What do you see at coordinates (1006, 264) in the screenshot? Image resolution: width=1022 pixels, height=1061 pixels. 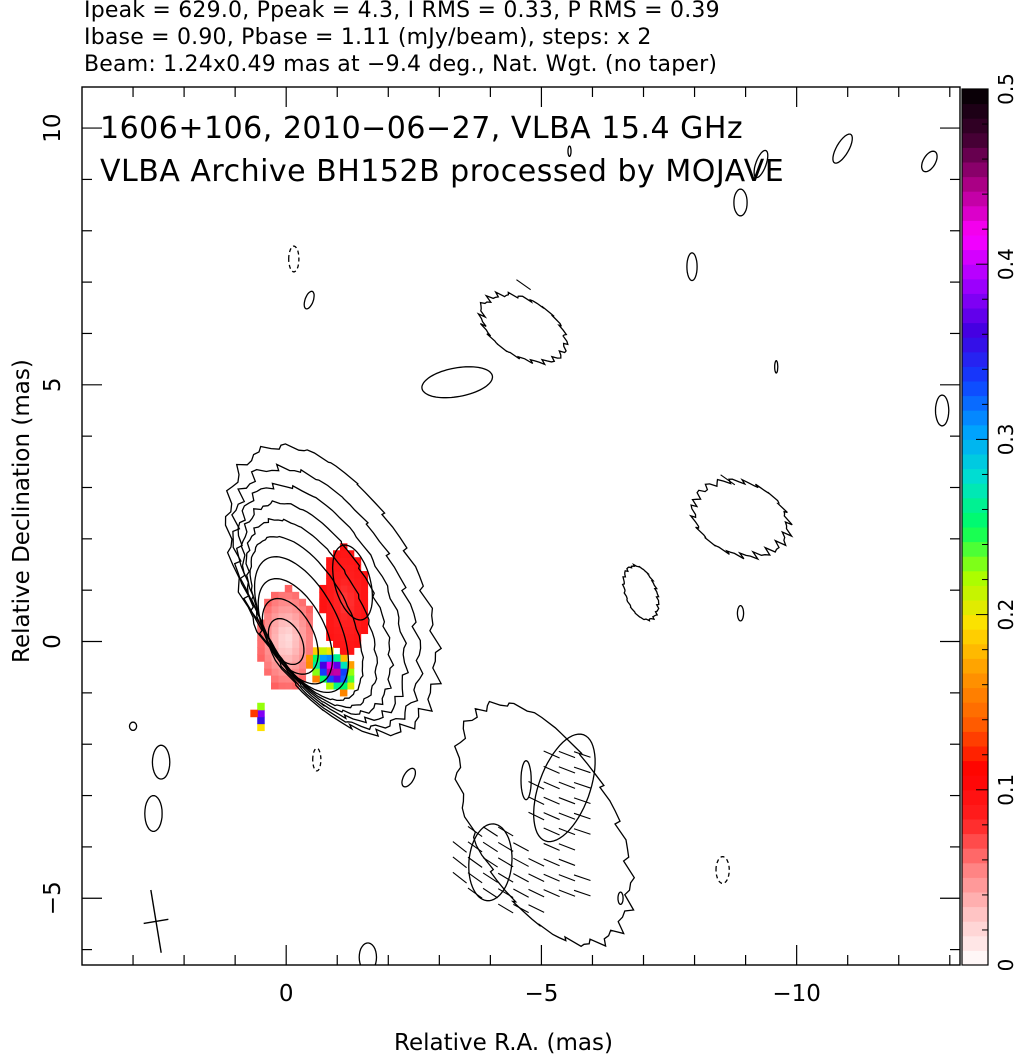 I see `colorbar-tick-label: 0.4` at bounding box center [1006, 264].